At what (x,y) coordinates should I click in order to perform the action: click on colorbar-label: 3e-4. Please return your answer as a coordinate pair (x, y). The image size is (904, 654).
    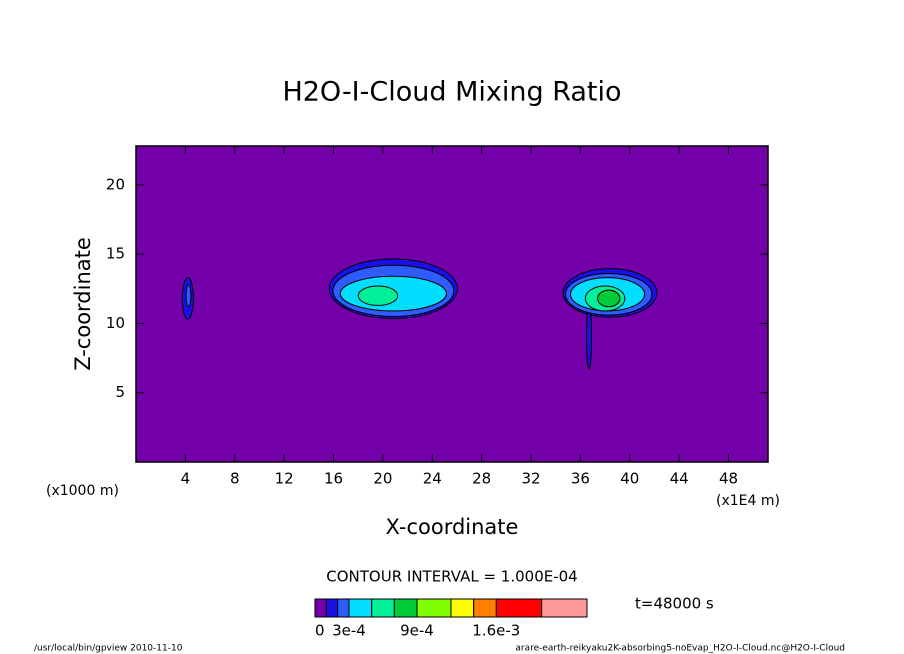
    Looking at the image, I should click on (349, 631).